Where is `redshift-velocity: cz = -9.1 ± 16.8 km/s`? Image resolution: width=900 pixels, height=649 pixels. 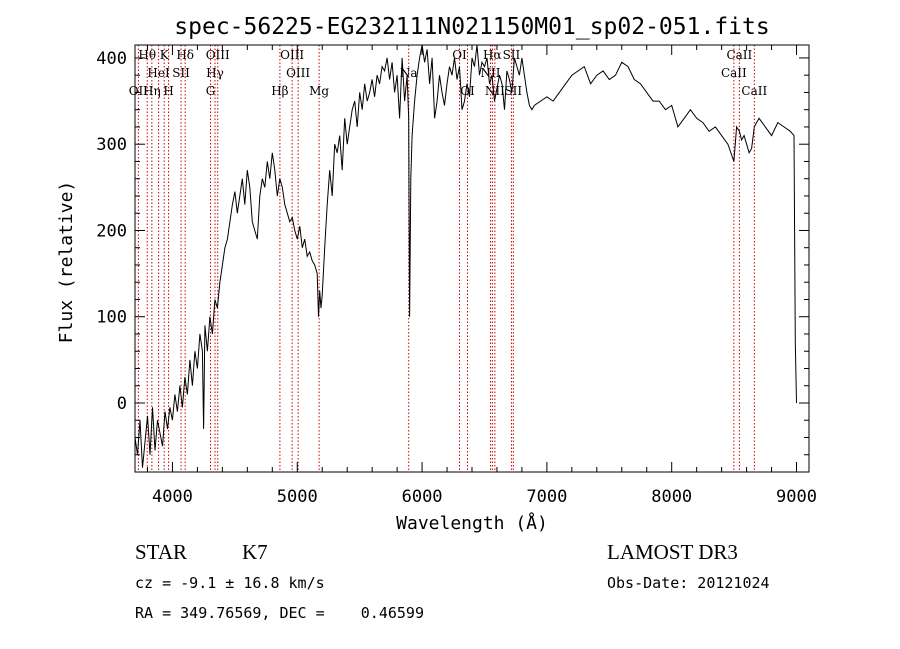
redshift-velocity: cz = -9.1 ± 16.8 km/s is located at coordinates (230, 583).